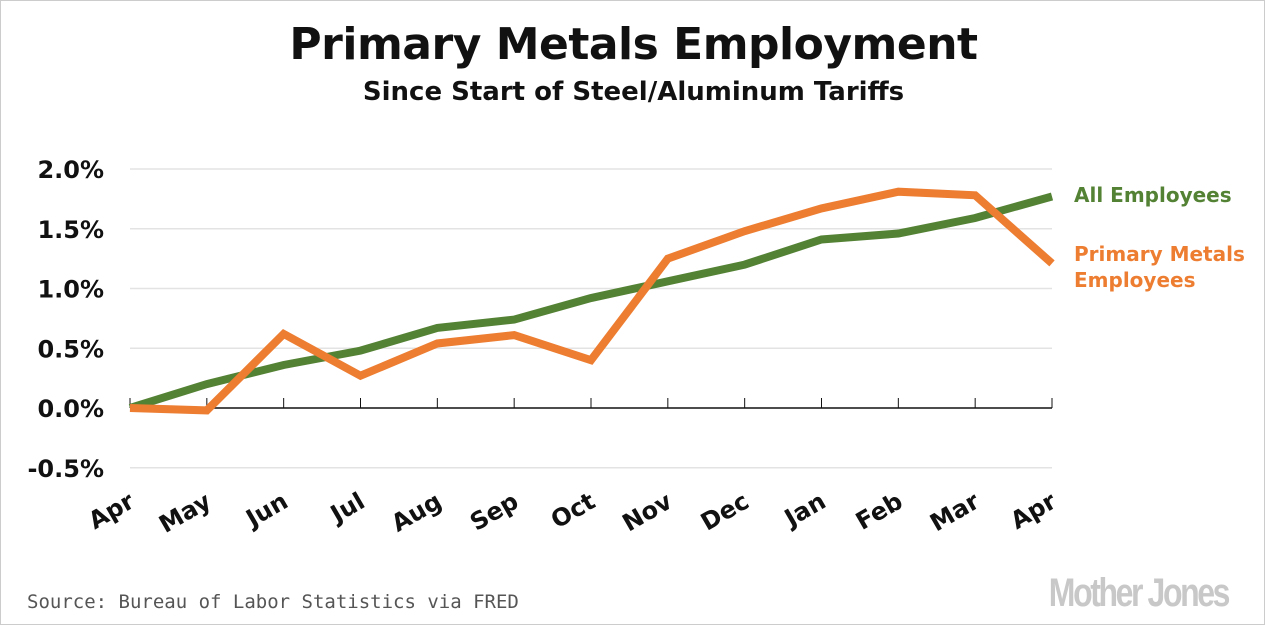  What do you see at coordinates (70, 230) in the screenshot?
I see `y-tick-label: 1.5%` at bounding box center [70, 230].